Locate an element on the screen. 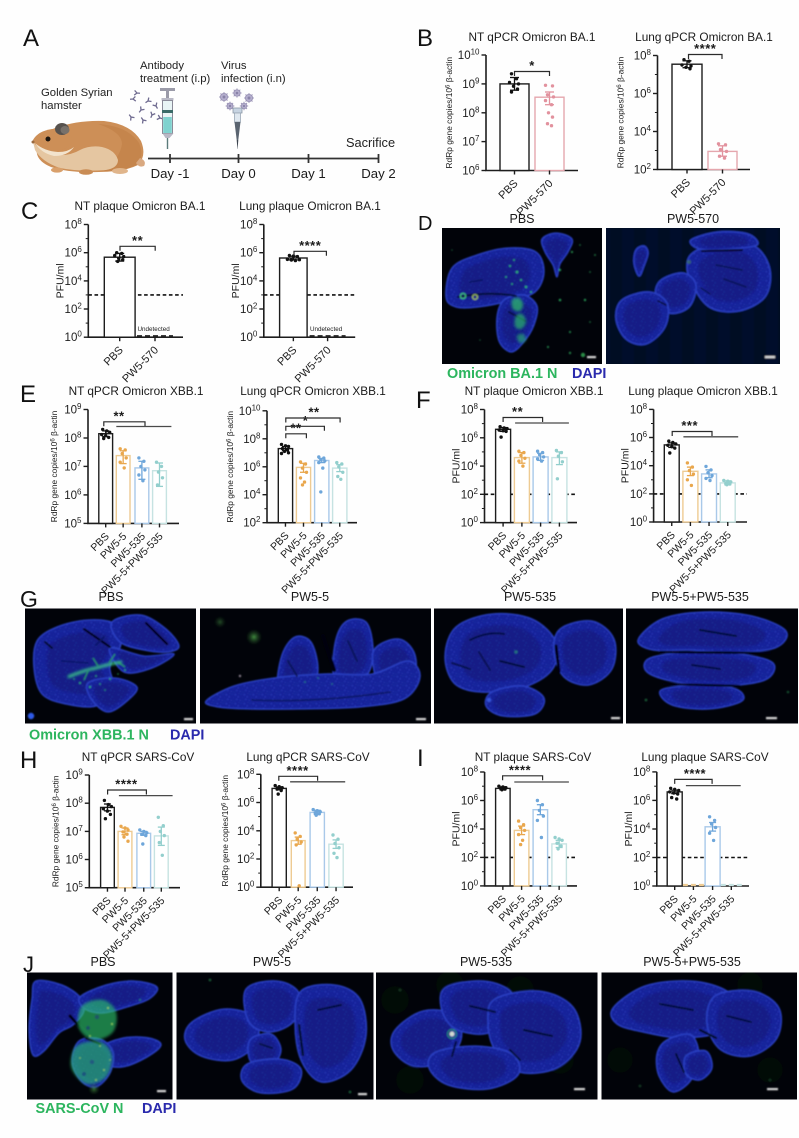  svg-text: J is located at coordinates (28, 964).